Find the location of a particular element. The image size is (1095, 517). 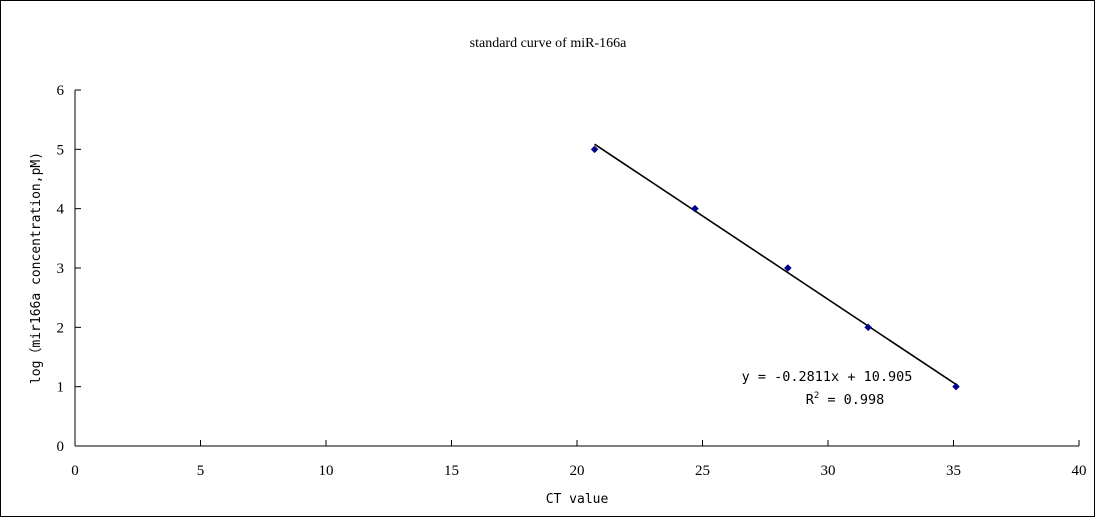

x-tick-label: 20 is located at coordinates (577, 471).